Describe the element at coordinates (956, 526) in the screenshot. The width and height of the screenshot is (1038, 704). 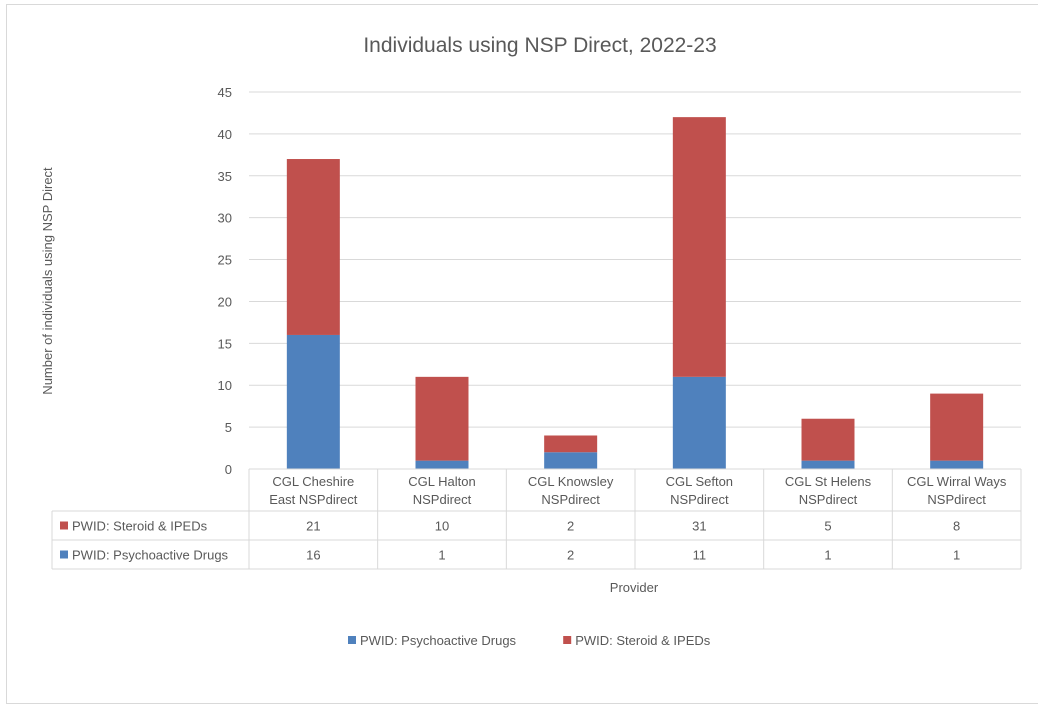
I see `data-label: 8` at that location.